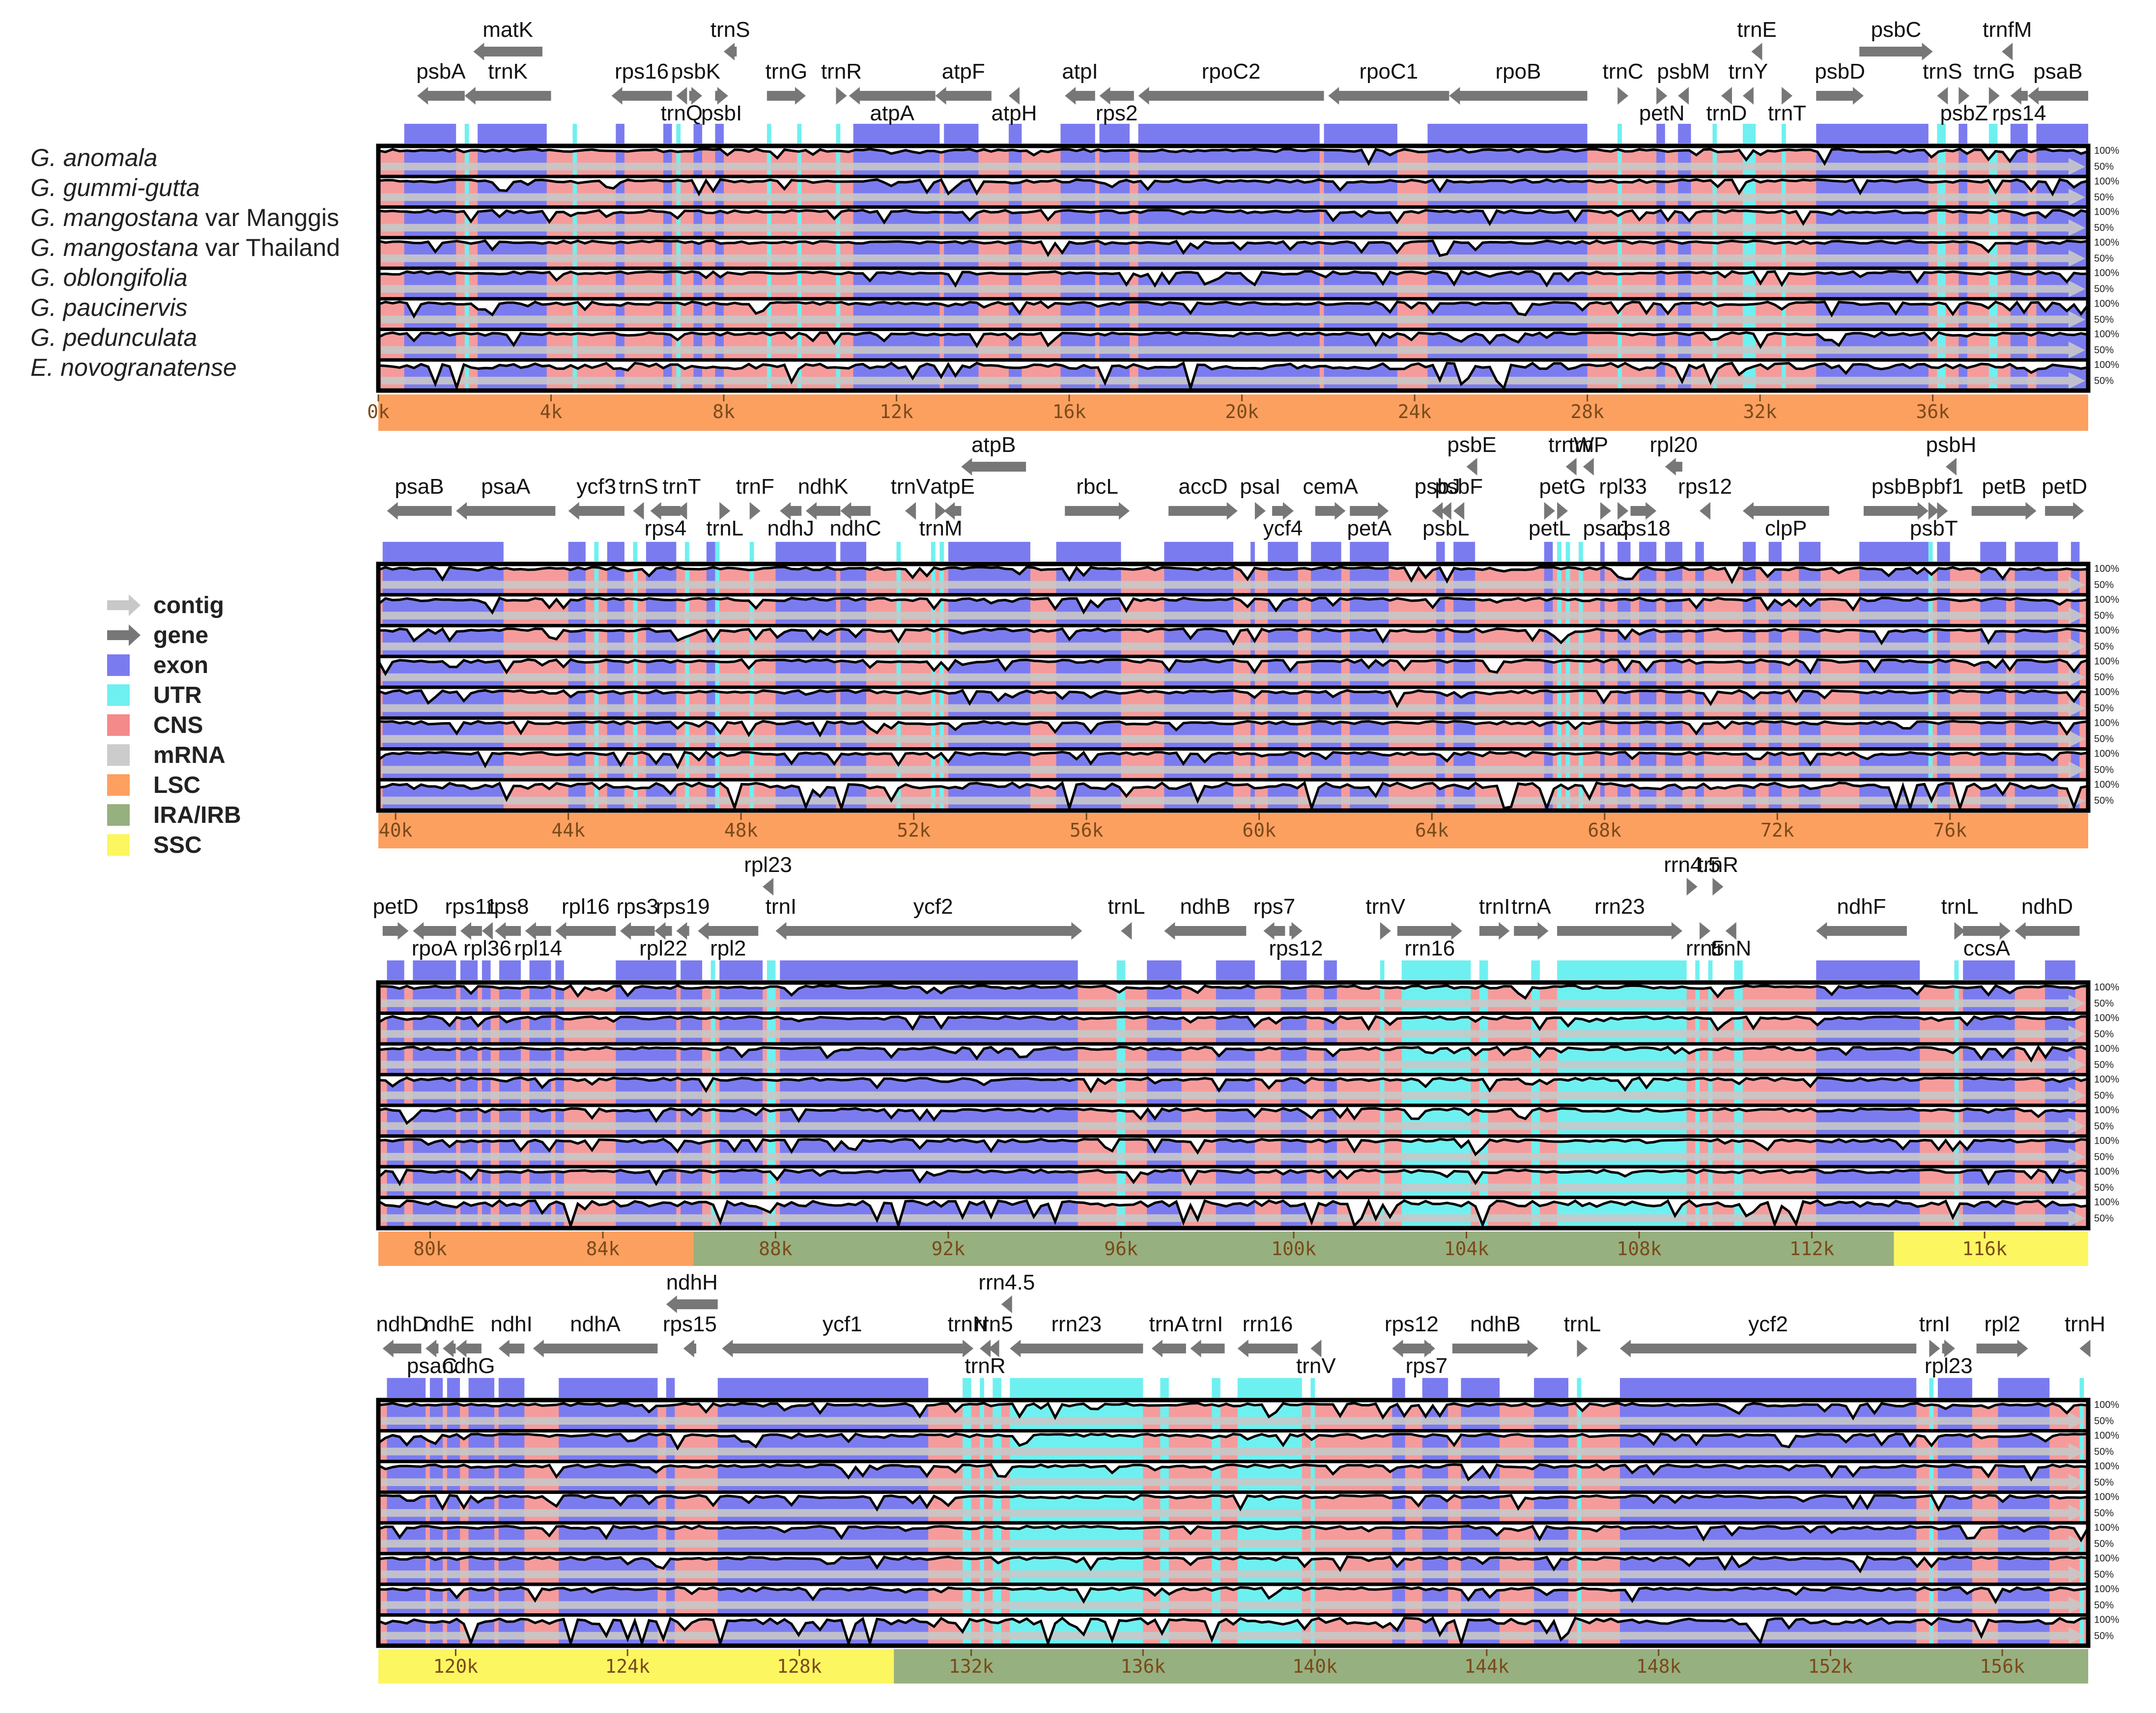 The width and height of the screenshot is (2156, 1713). What do you see at coordinates (1718, 865) in the screenshot?
I see `gene-label: trnR` at bounding box center [1718, 865].